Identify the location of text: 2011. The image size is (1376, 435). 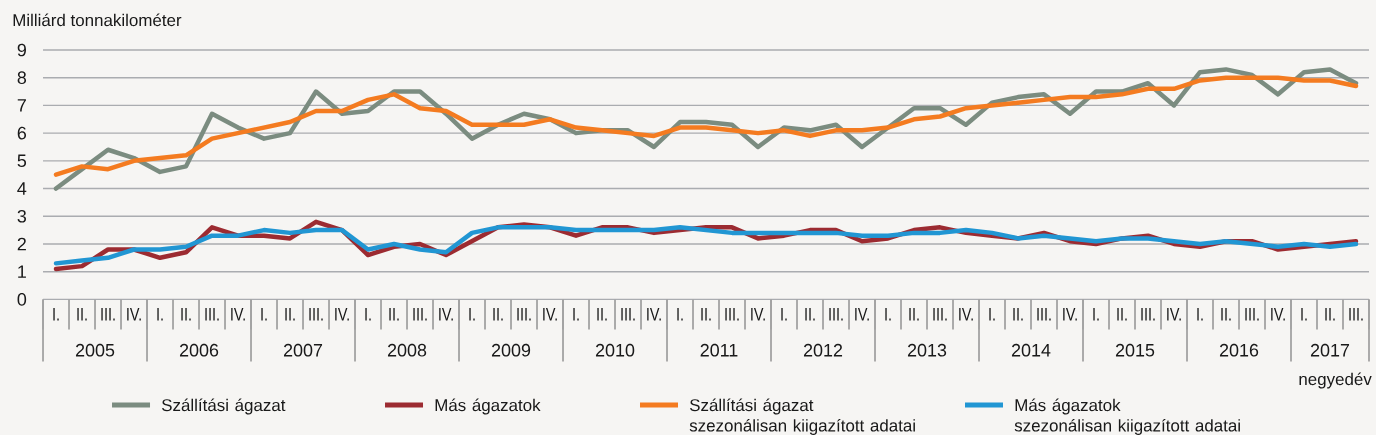
(719, 350).